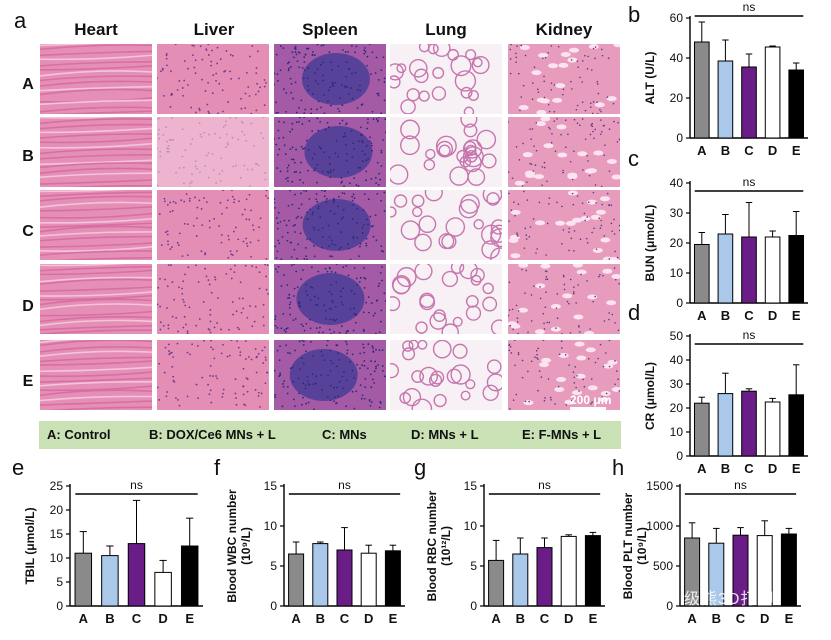 The image size is (831, 640). What do you see at coordinates (650, 77) in the screenshot?
I see `y-axis-label: ALT (U/L)` at bounding box center [650, 77].